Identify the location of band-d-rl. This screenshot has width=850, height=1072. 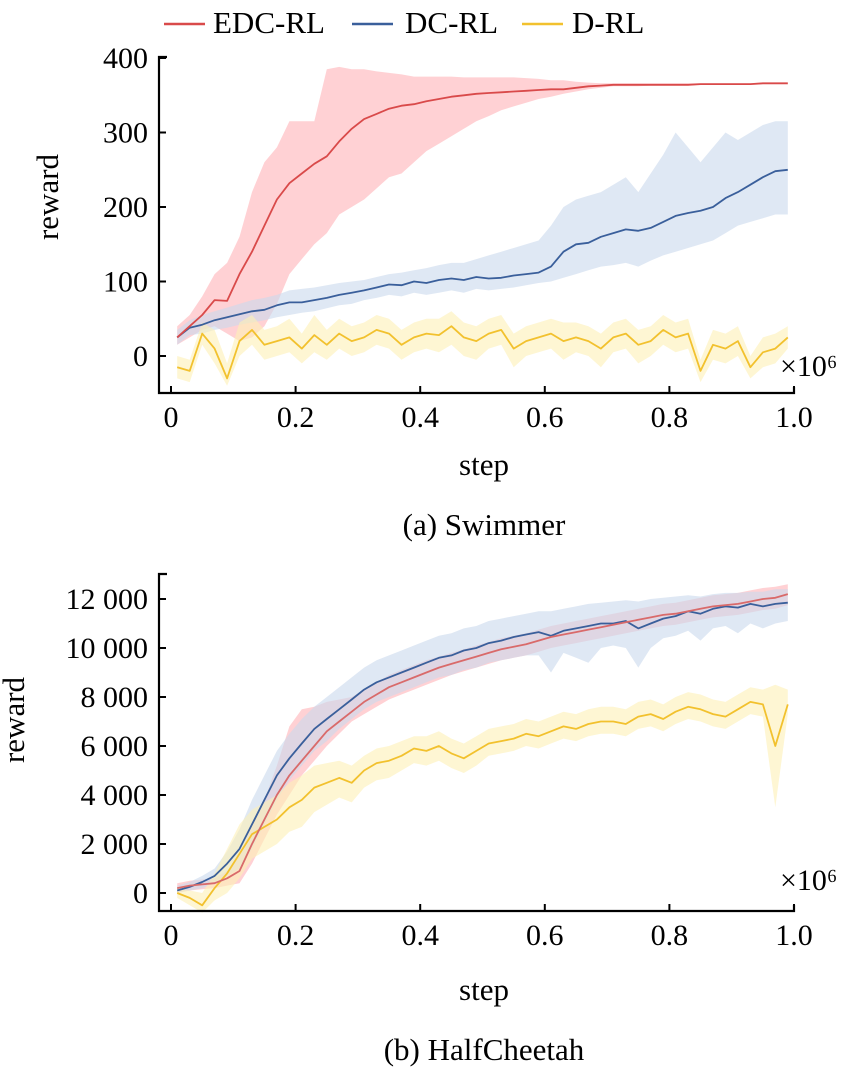
(482, 348).